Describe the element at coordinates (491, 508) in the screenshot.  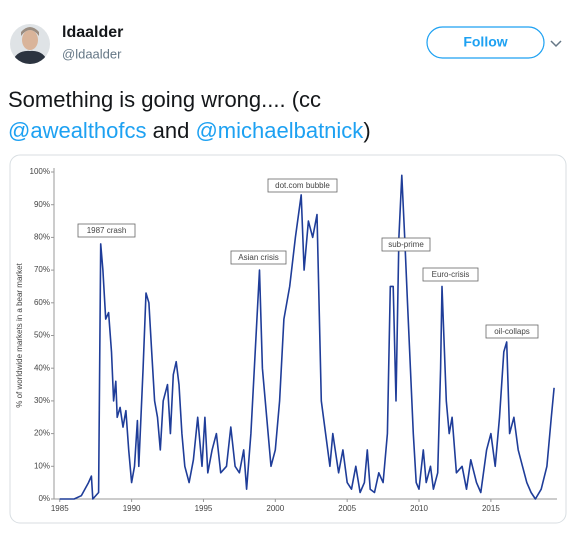
I see `x-tick-label: 2015` at that location.